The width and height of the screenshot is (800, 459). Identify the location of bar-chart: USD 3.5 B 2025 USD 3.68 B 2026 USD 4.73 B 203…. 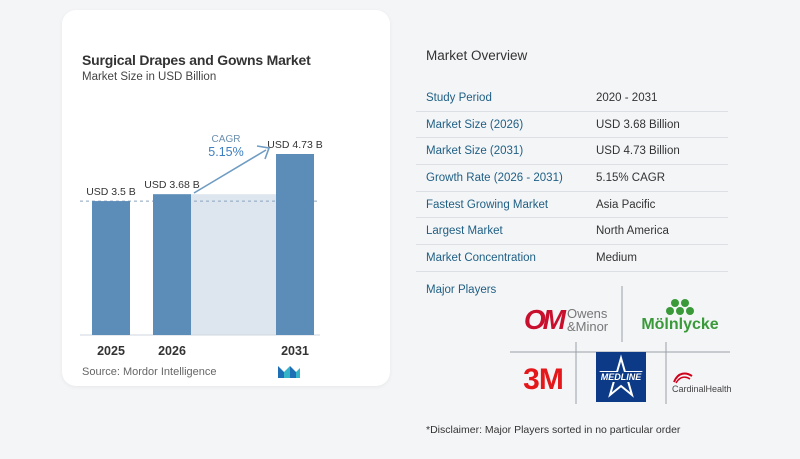
(201, 246).